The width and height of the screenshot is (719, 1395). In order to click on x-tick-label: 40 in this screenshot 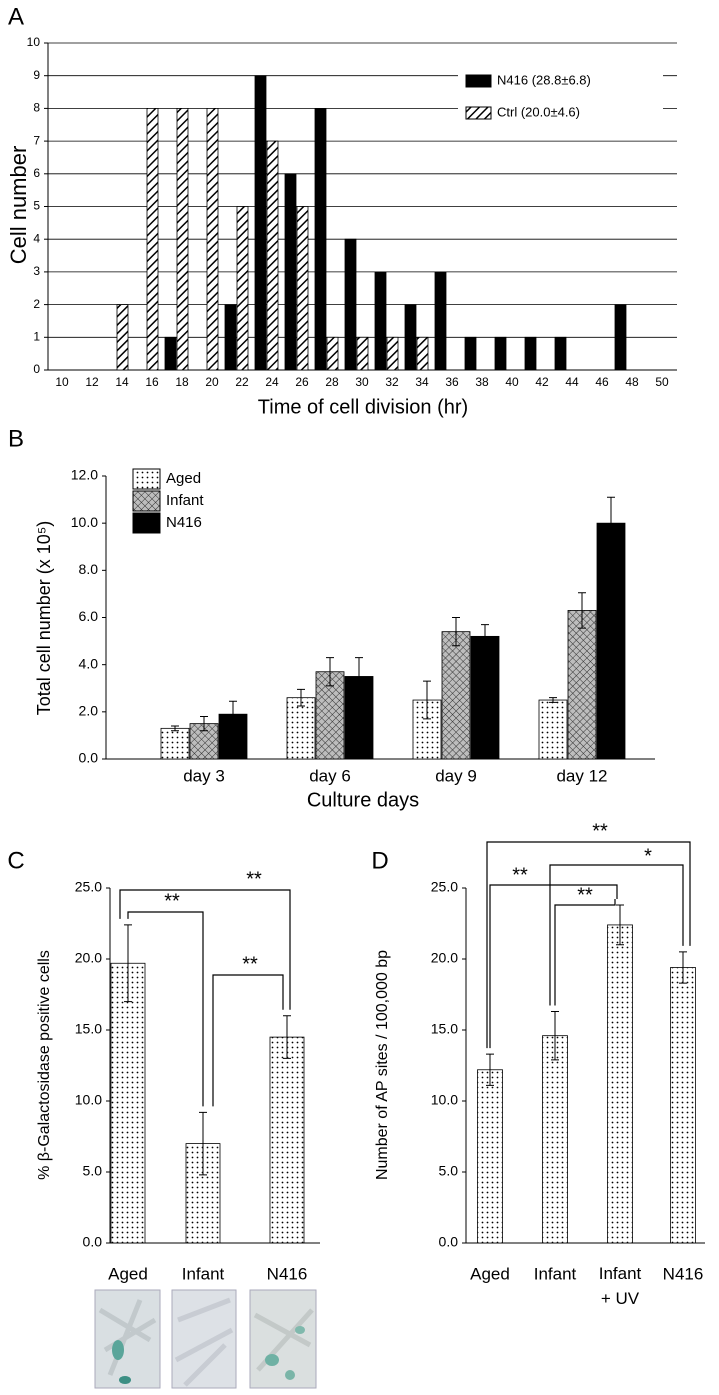, I will do `click(512, 382)`.